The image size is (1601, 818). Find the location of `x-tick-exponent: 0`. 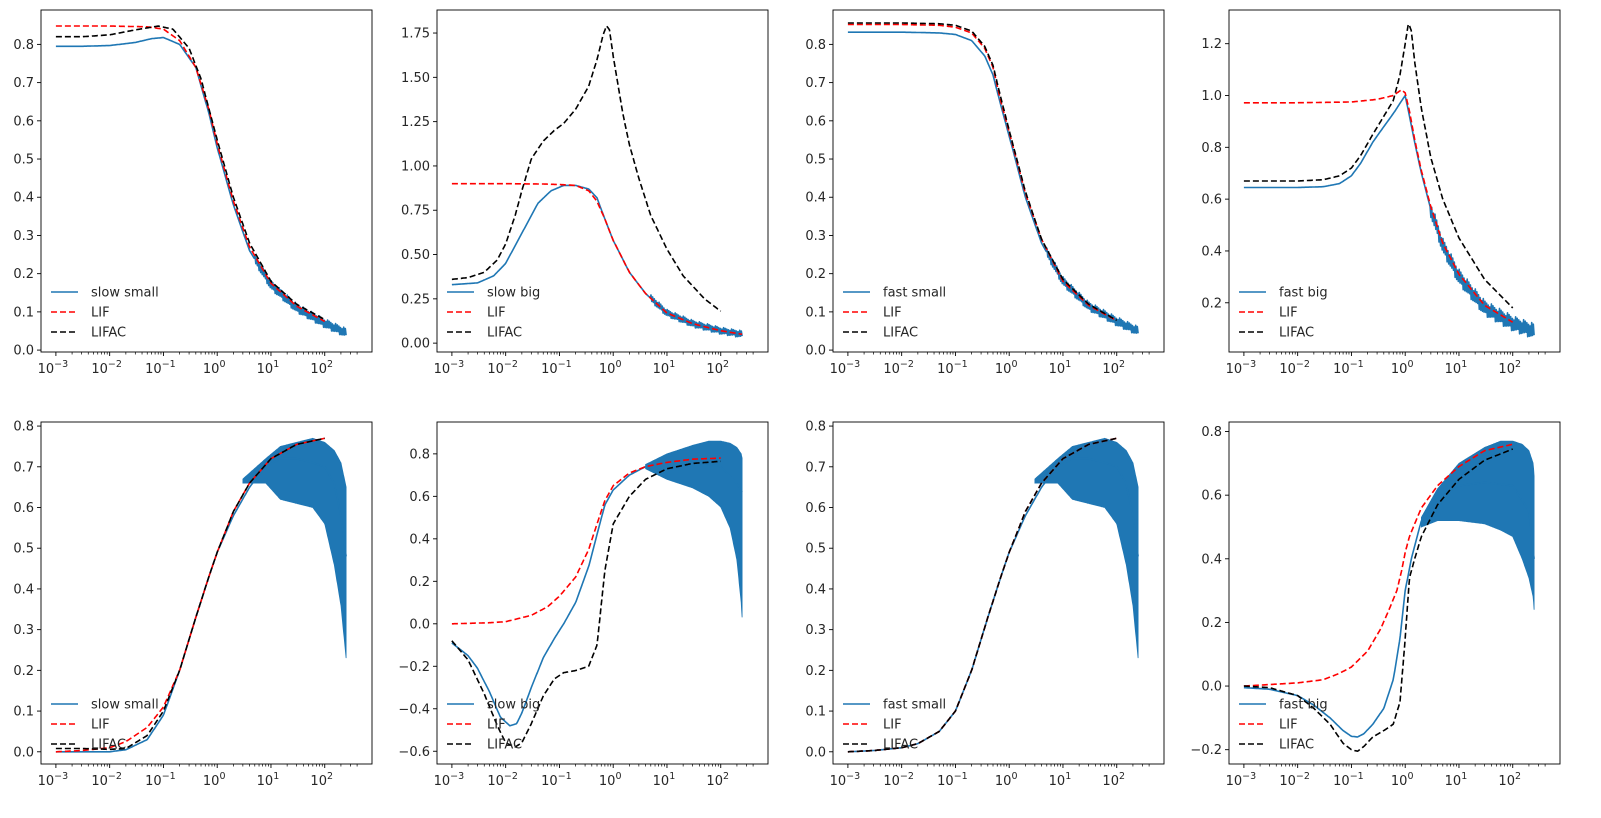

x-tick-exponent: 0 is located at coordinates (1410, 776).